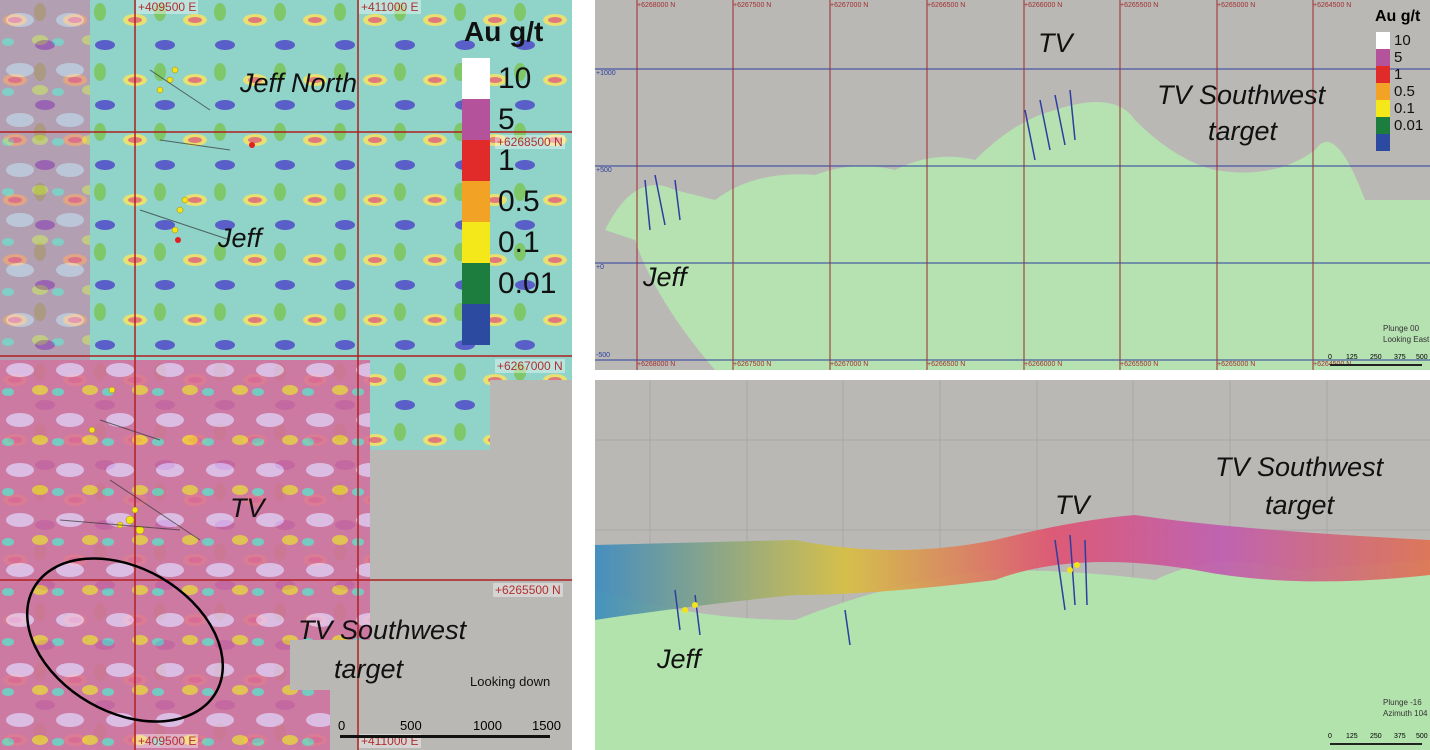 The height and width of the screenshot is (750, 1430). I want to click on elevation-label: +500, so click(604, 170).